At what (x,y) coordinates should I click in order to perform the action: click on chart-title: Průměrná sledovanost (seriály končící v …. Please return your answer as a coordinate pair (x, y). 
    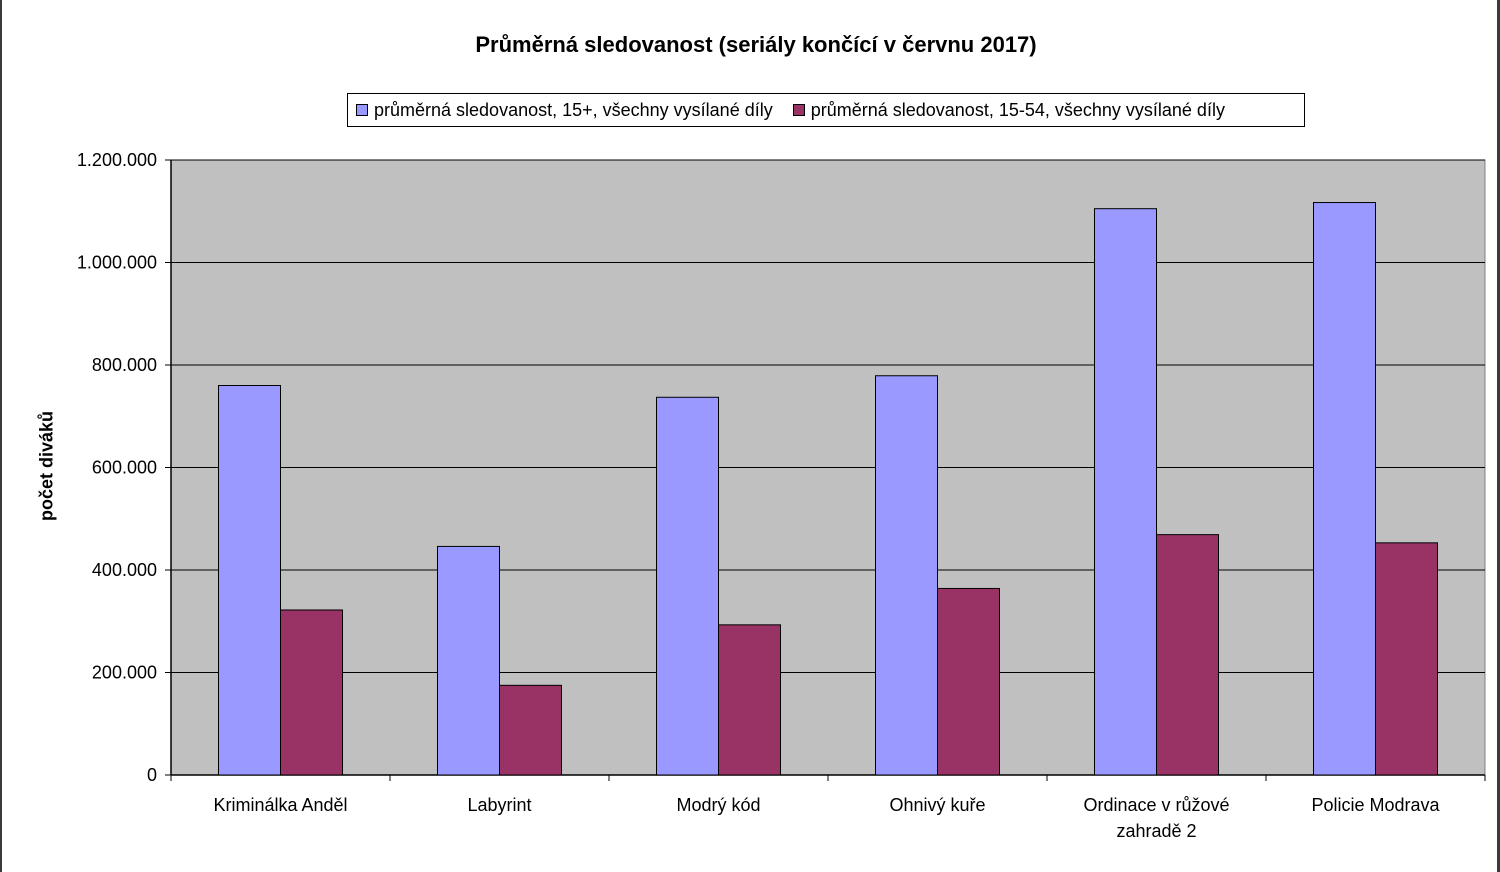
    Looking at the image, I should click on (756, 44).